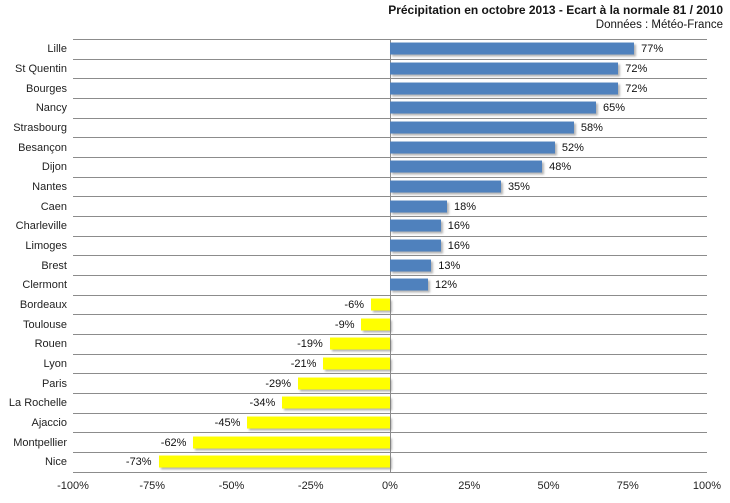 The height and width of the screenshot is (503, 730). I want to click on value-label: 77%, so click(652, 49).